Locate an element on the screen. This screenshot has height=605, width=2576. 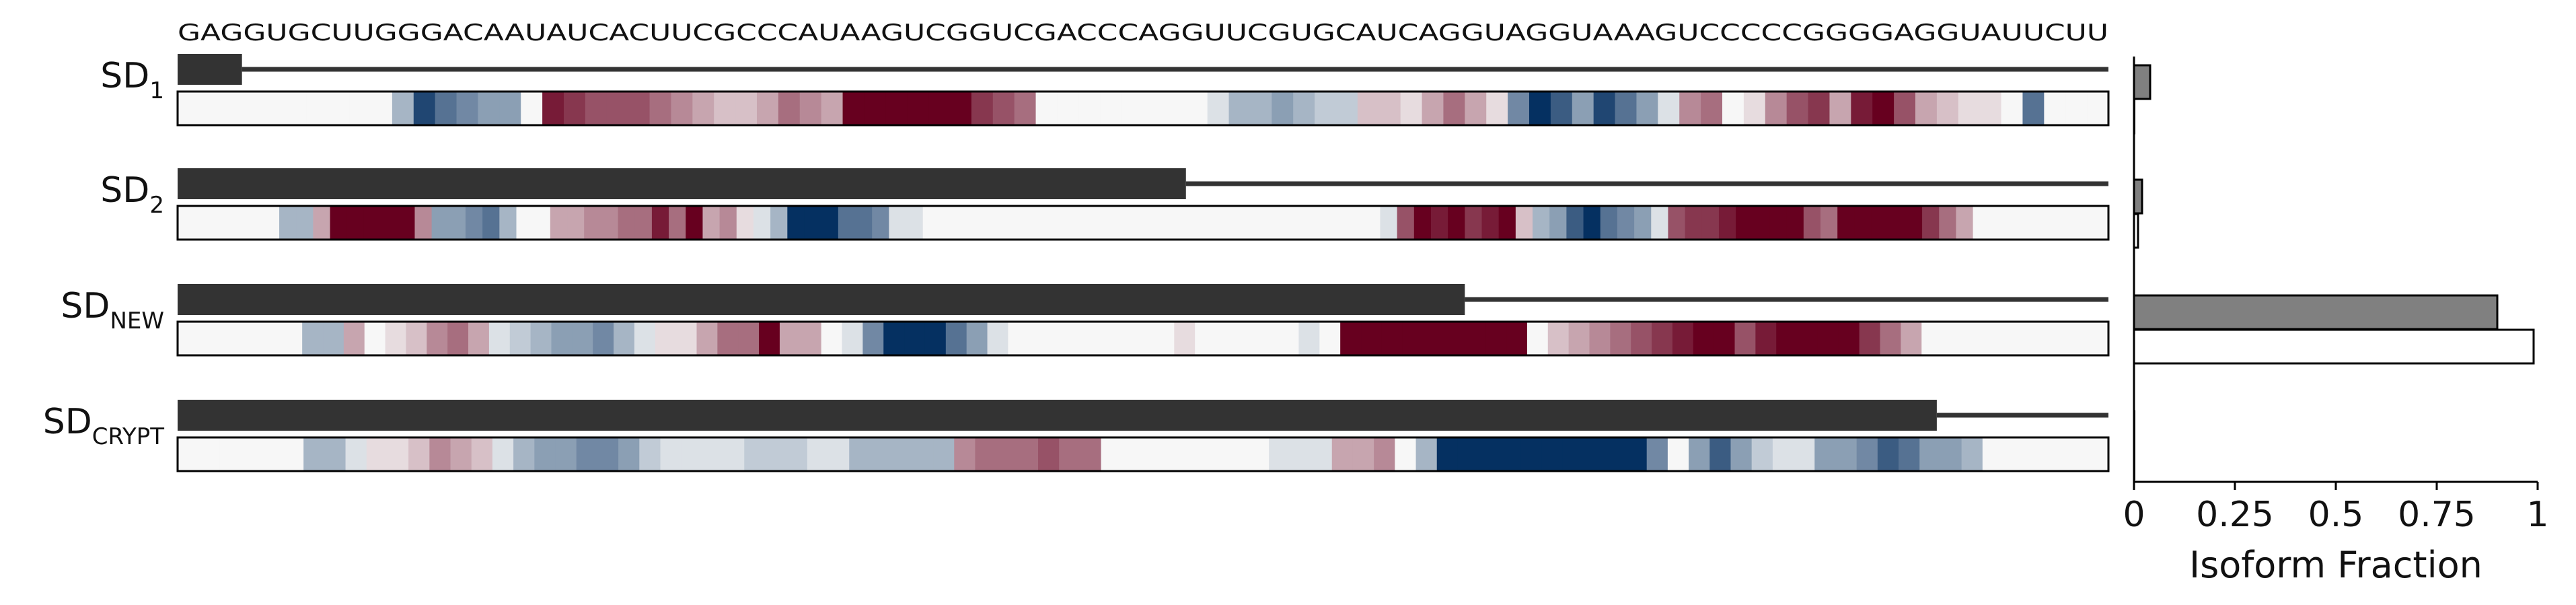
row-label-subscript: 2 is located at coordinates (156, 205).